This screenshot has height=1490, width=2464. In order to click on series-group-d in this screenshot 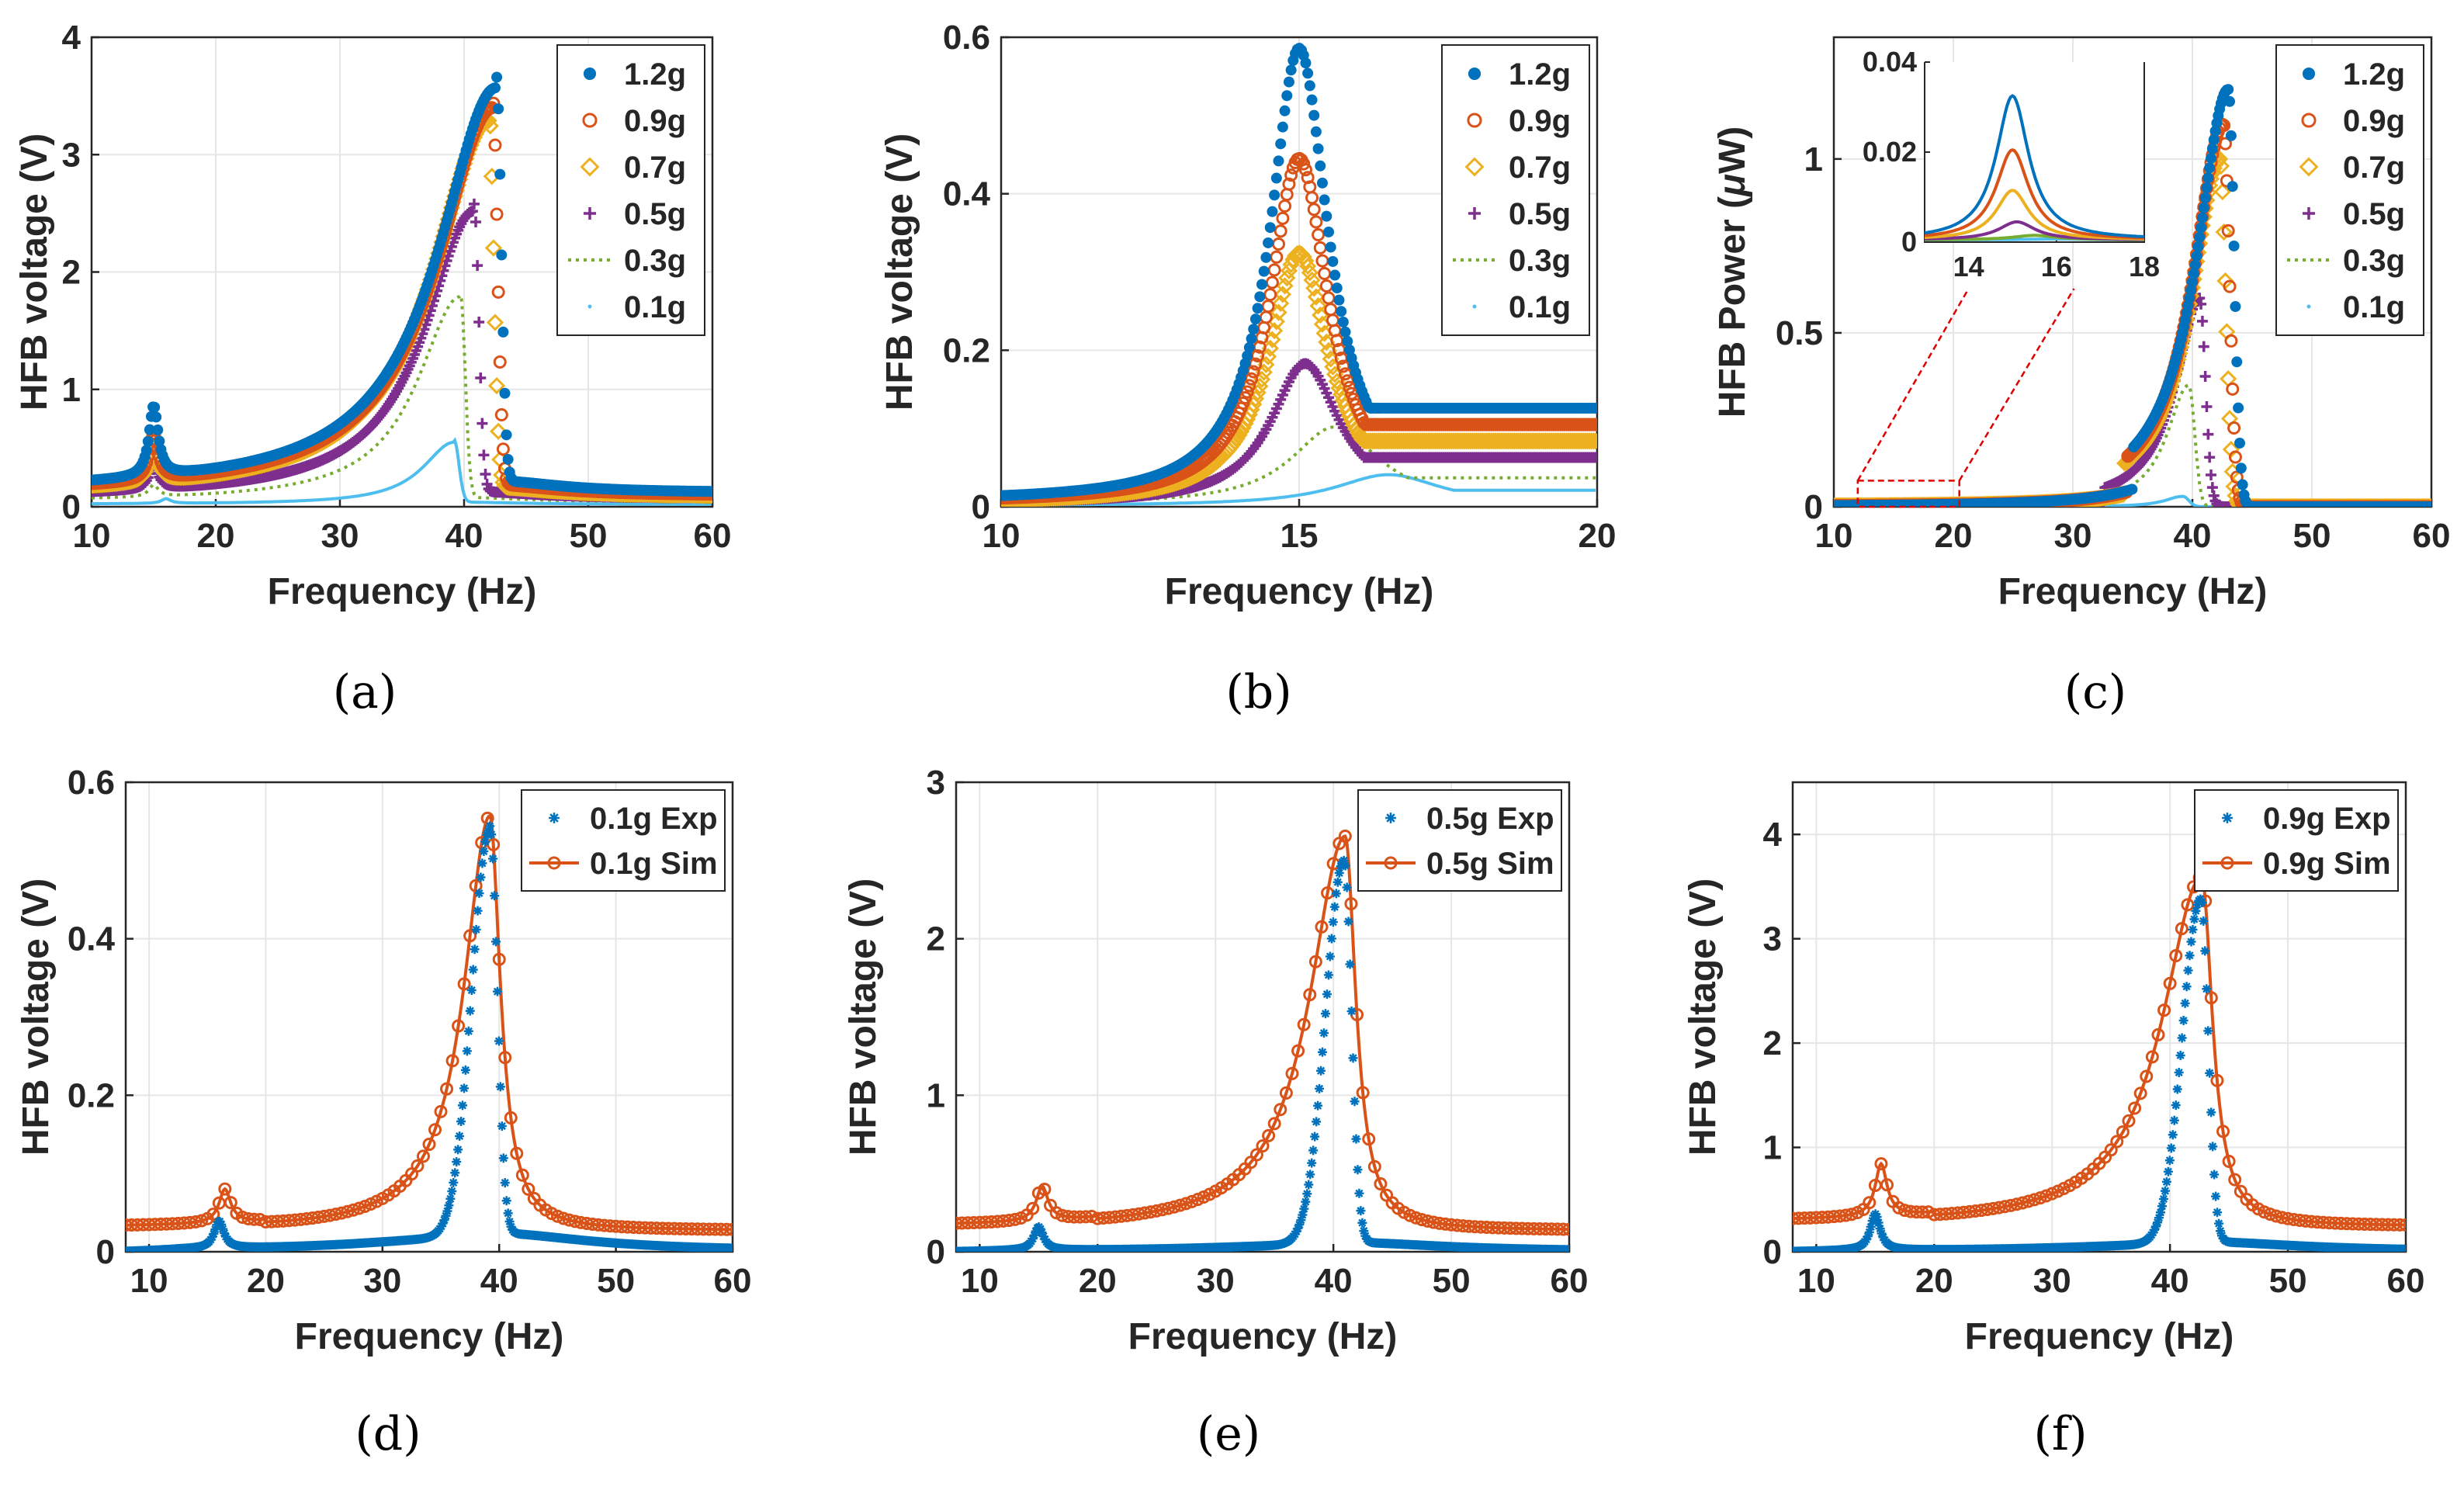, I will do `click(429, 1031)`.